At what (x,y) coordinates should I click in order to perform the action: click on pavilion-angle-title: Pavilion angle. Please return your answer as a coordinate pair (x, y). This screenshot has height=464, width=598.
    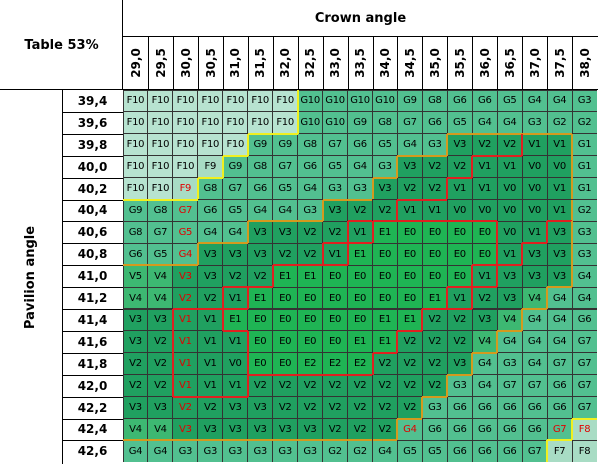
    Looking at the image, I should click on (31, 277).